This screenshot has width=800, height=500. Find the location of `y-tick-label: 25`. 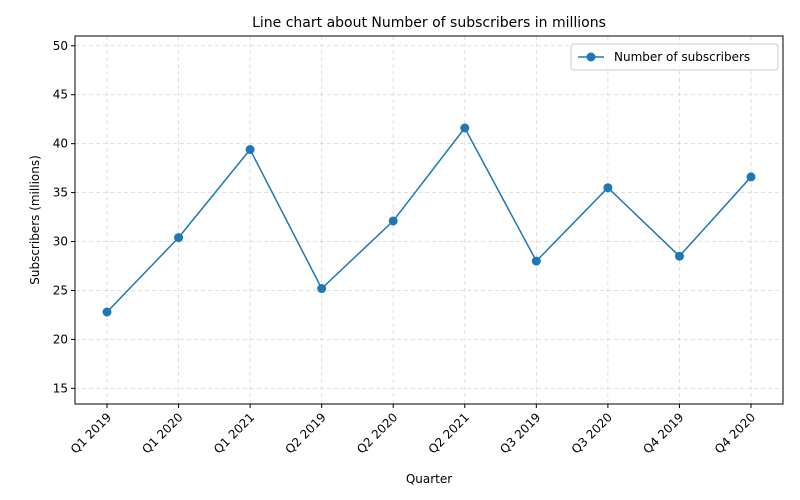

y-tick-label: 25 is located at coordinates (60, 290).